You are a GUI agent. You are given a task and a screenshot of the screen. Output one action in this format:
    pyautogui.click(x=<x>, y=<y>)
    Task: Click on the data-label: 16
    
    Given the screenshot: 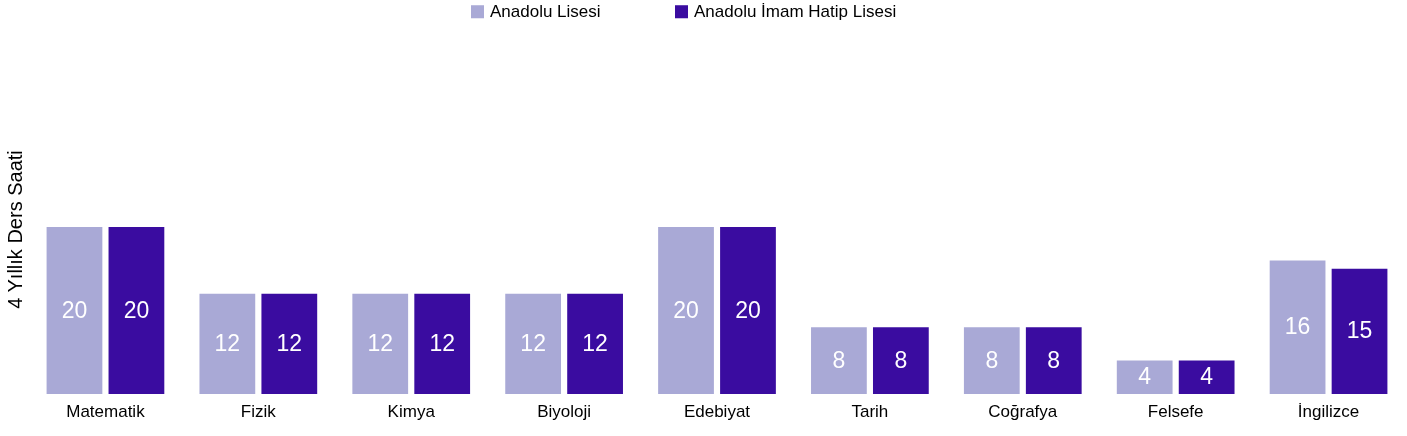 What is the action you would take?
    pyautogui.click(x=1297, y=326)
    